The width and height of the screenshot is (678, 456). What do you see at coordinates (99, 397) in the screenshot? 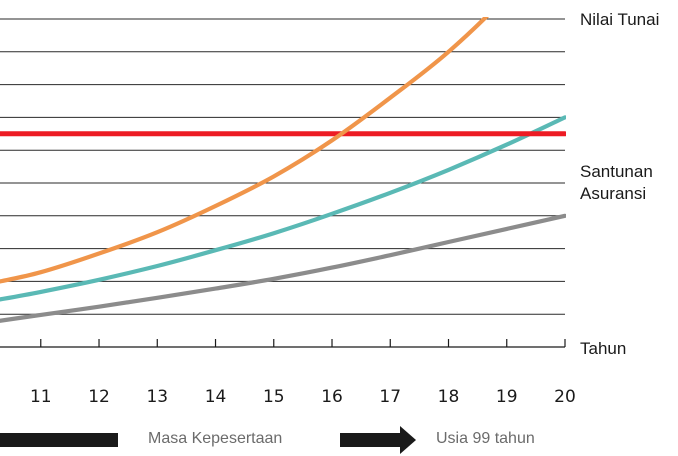
I see `x-tick-label: 12` at bounding box center [99, 397].